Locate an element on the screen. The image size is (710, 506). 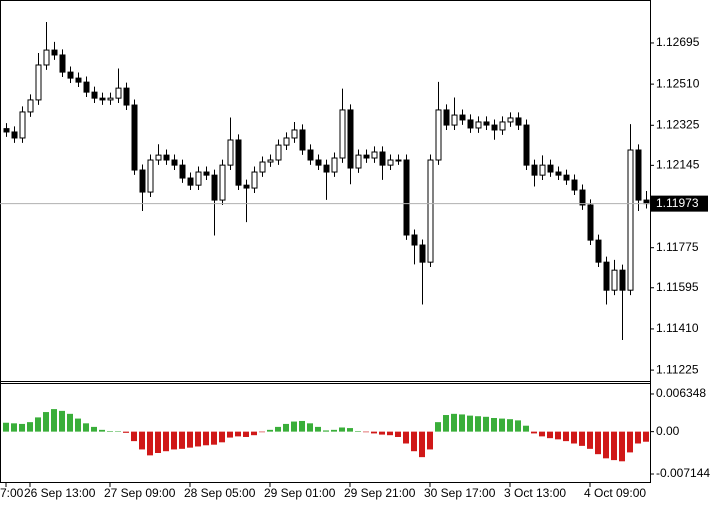
last-price-box is located at coordinates (679, 203).